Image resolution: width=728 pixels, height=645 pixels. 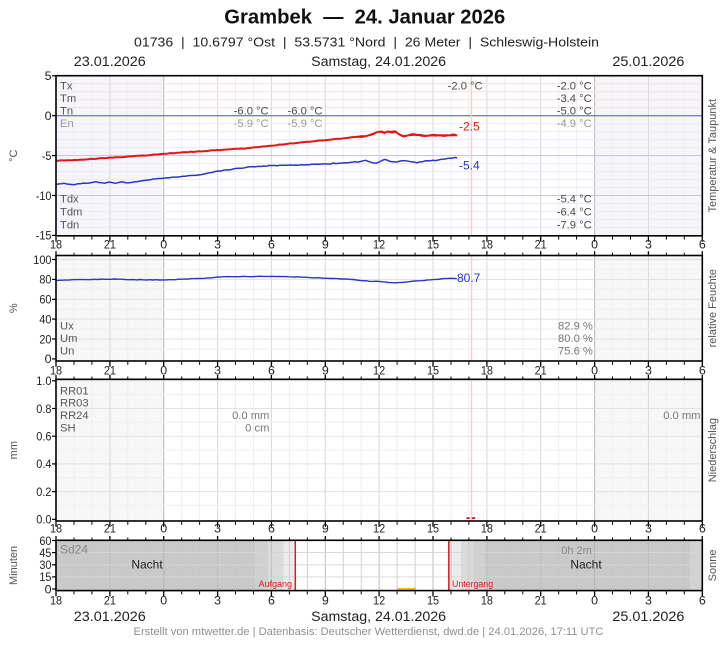 I want to click on svg-text: Un, so click(x=67, y=351).